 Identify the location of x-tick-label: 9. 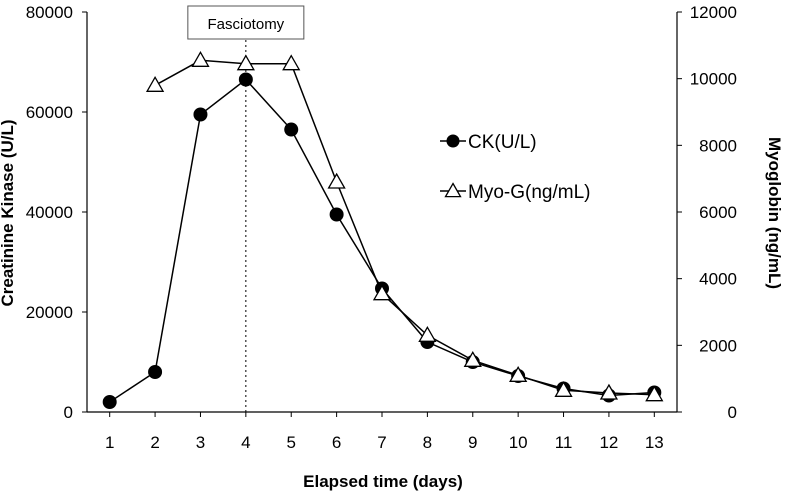
(472, 442).